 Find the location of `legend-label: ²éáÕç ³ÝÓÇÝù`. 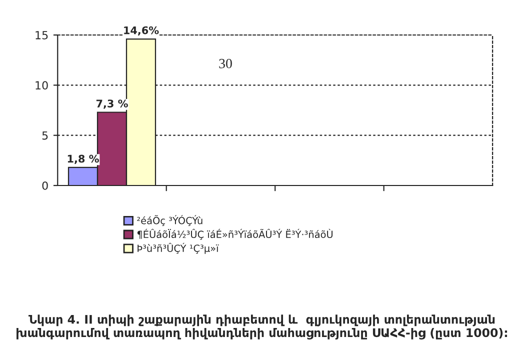

legend-label: ²éáÕç ³ÝÓÇÝù is located at coordinates (169, 220).